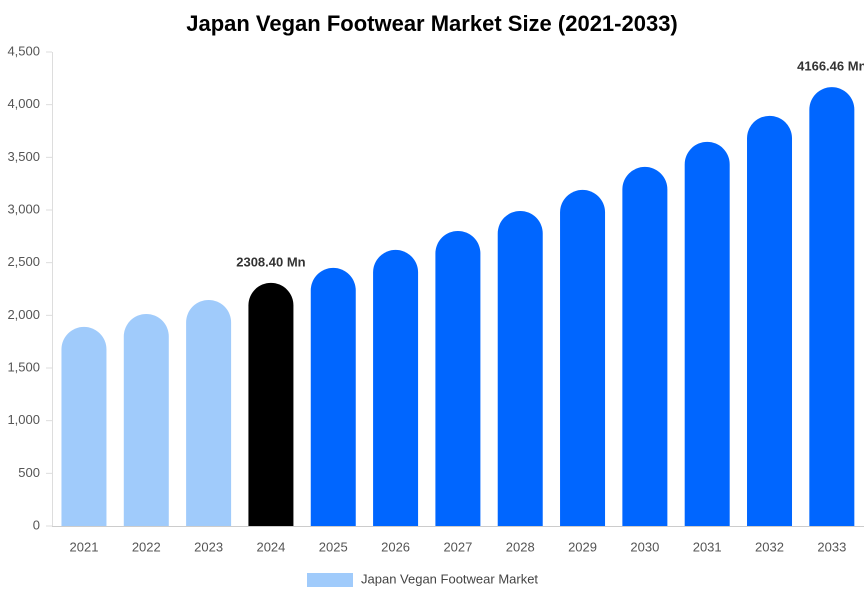 This screenshot has height=600, width=864. Describe the element at coordinates (36, 524) in the screenshot. I see `y-tick-label: 0` at that location.